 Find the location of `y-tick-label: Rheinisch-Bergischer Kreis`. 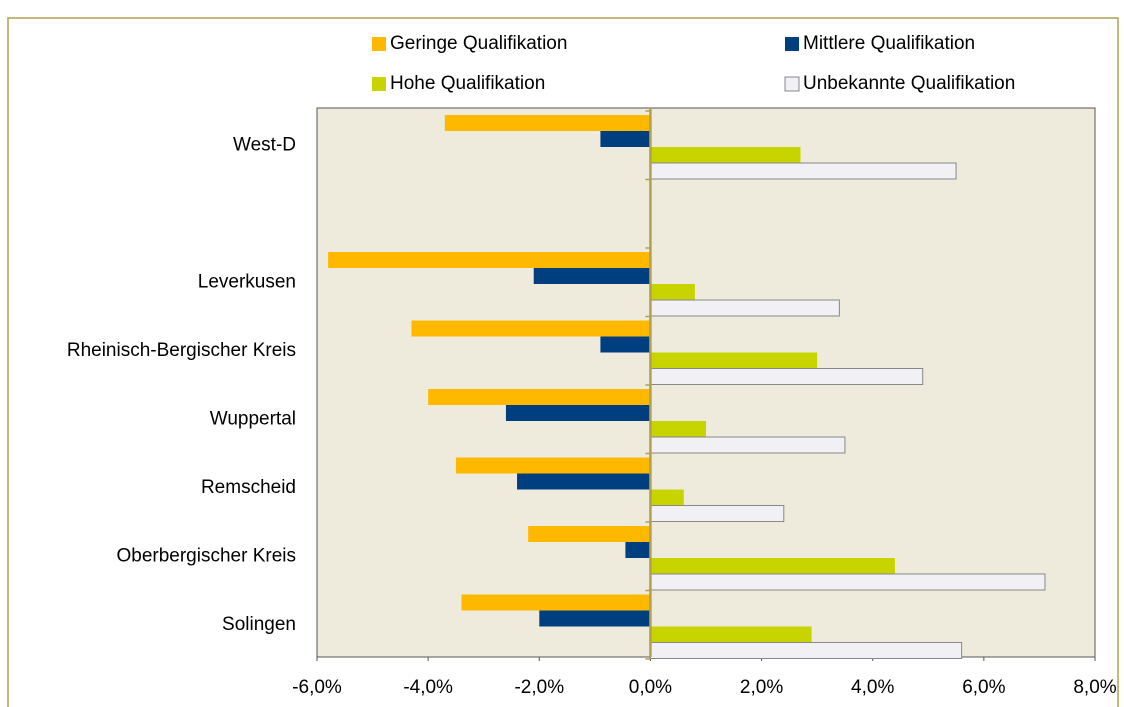

y-tick-label: Rheinisch-Bergischer Kreis is located at coordinates (181, 350).